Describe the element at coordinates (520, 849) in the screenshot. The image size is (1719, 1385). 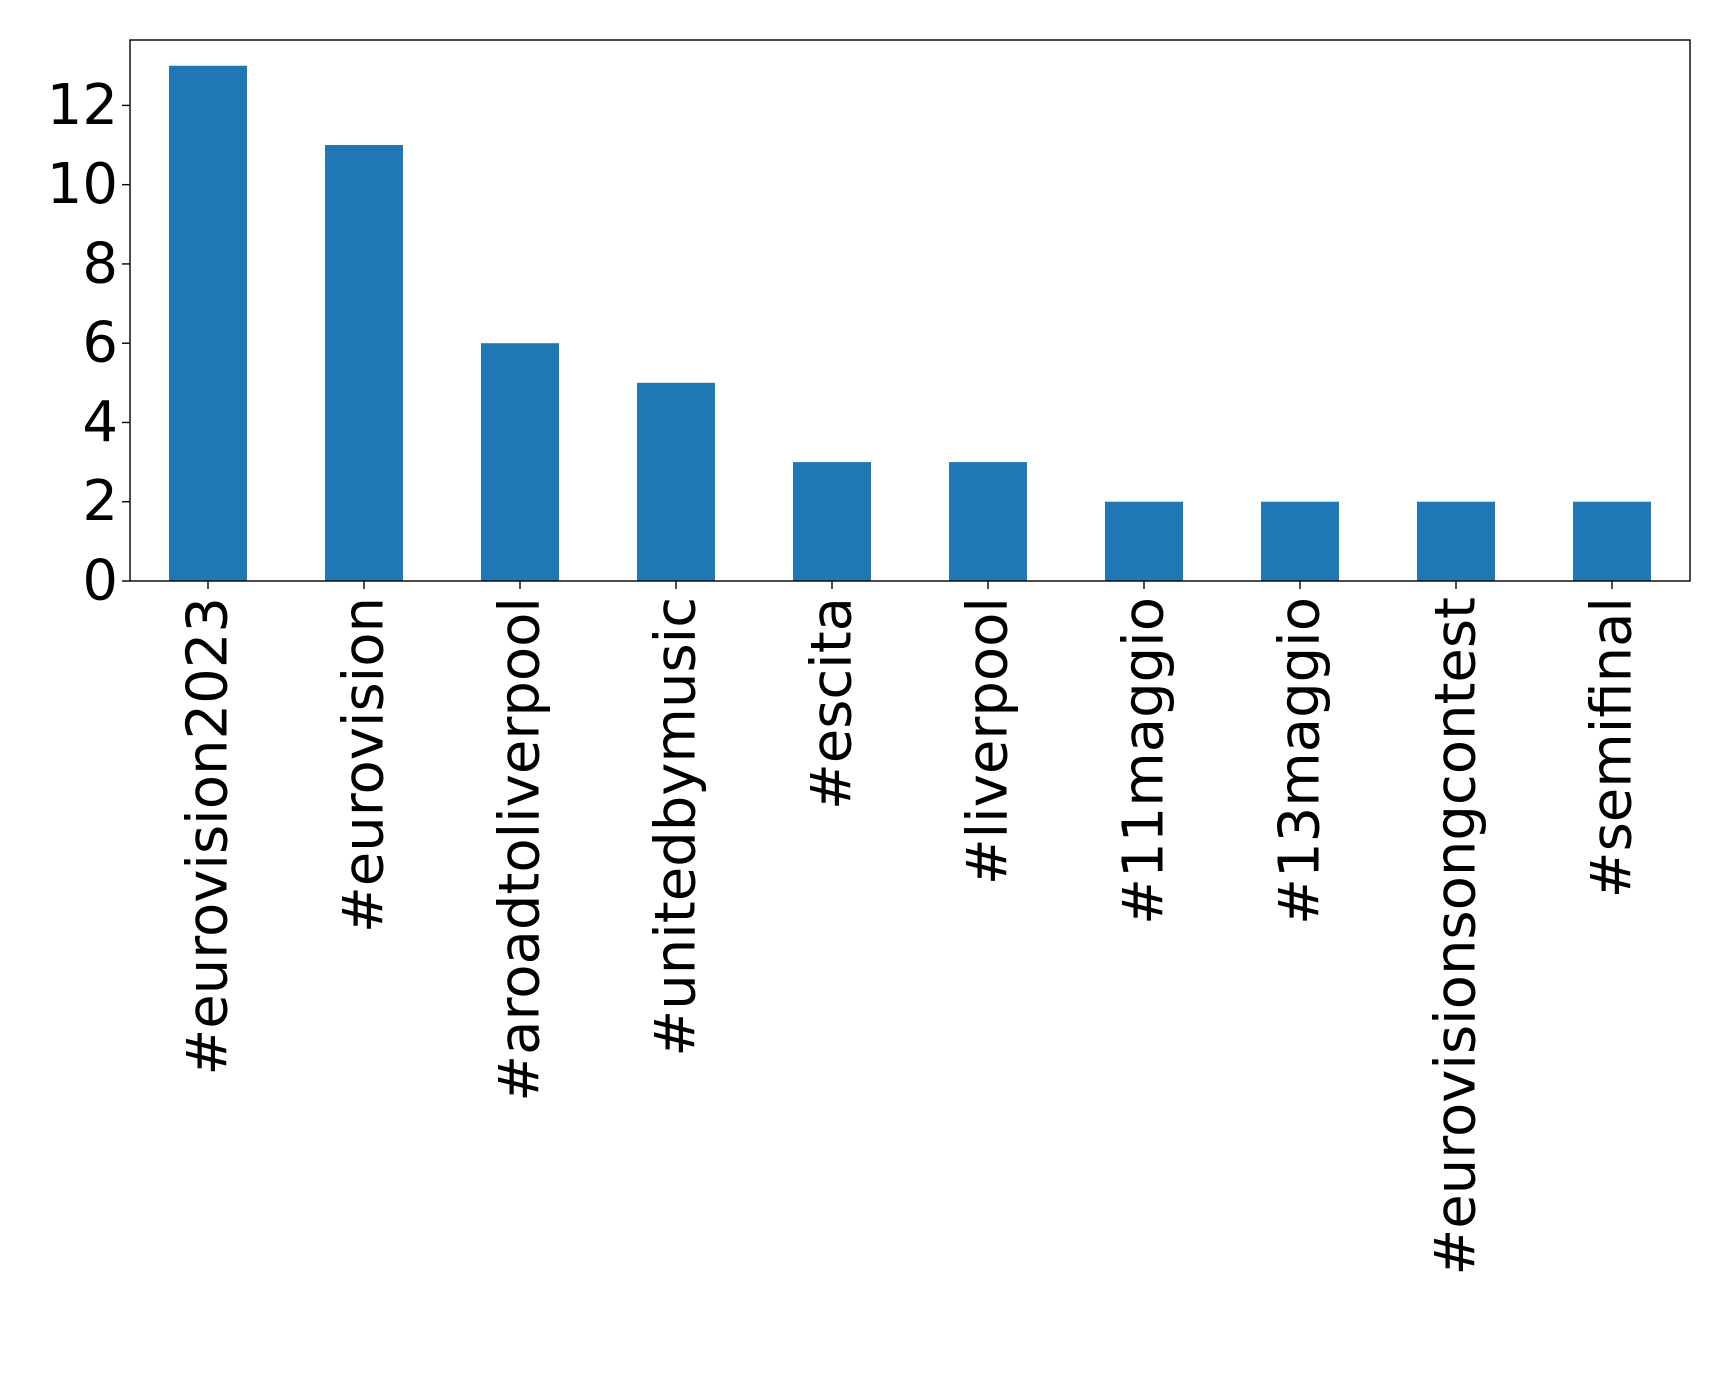
I see `x-tick-label: #aroadtoliverpool` at that location.